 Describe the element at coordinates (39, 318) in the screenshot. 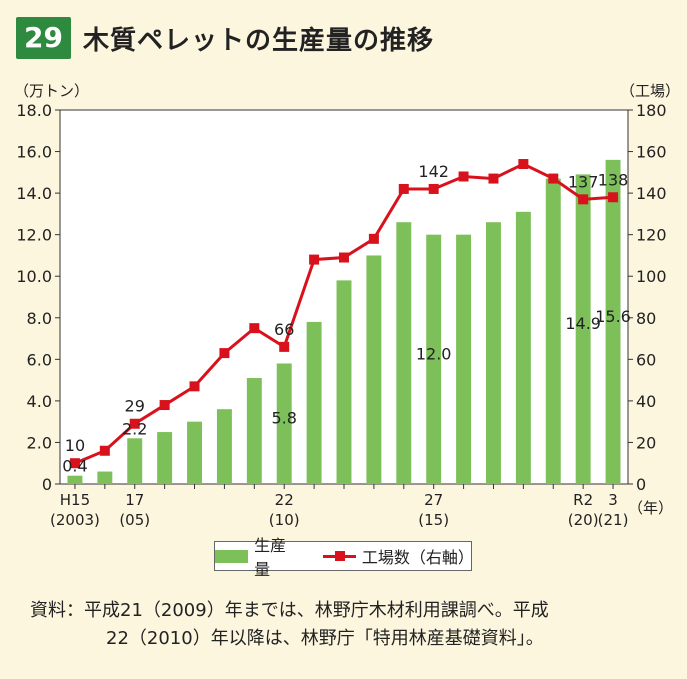

I see `left-tick-label: 8.0` at that location.